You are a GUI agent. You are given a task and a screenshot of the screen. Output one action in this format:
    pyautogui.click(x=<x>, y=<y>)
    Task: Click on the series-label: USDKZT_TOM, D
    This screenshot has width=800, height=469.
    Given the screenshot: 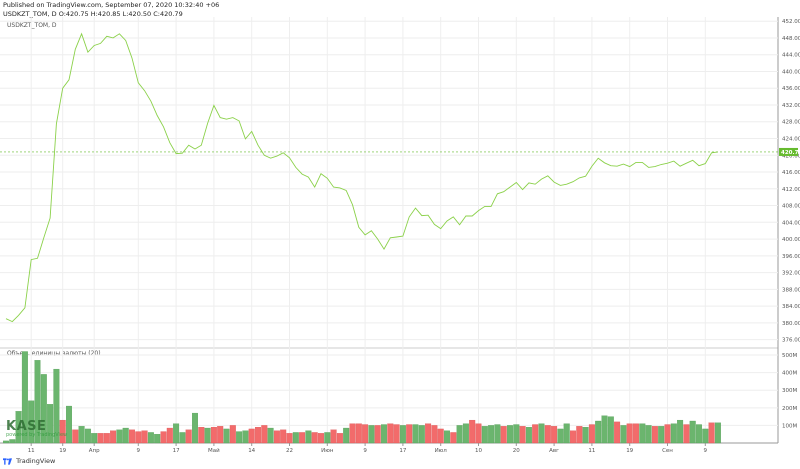 What is the action you would take?
    pyautogui.click(x=32, y=25)
    